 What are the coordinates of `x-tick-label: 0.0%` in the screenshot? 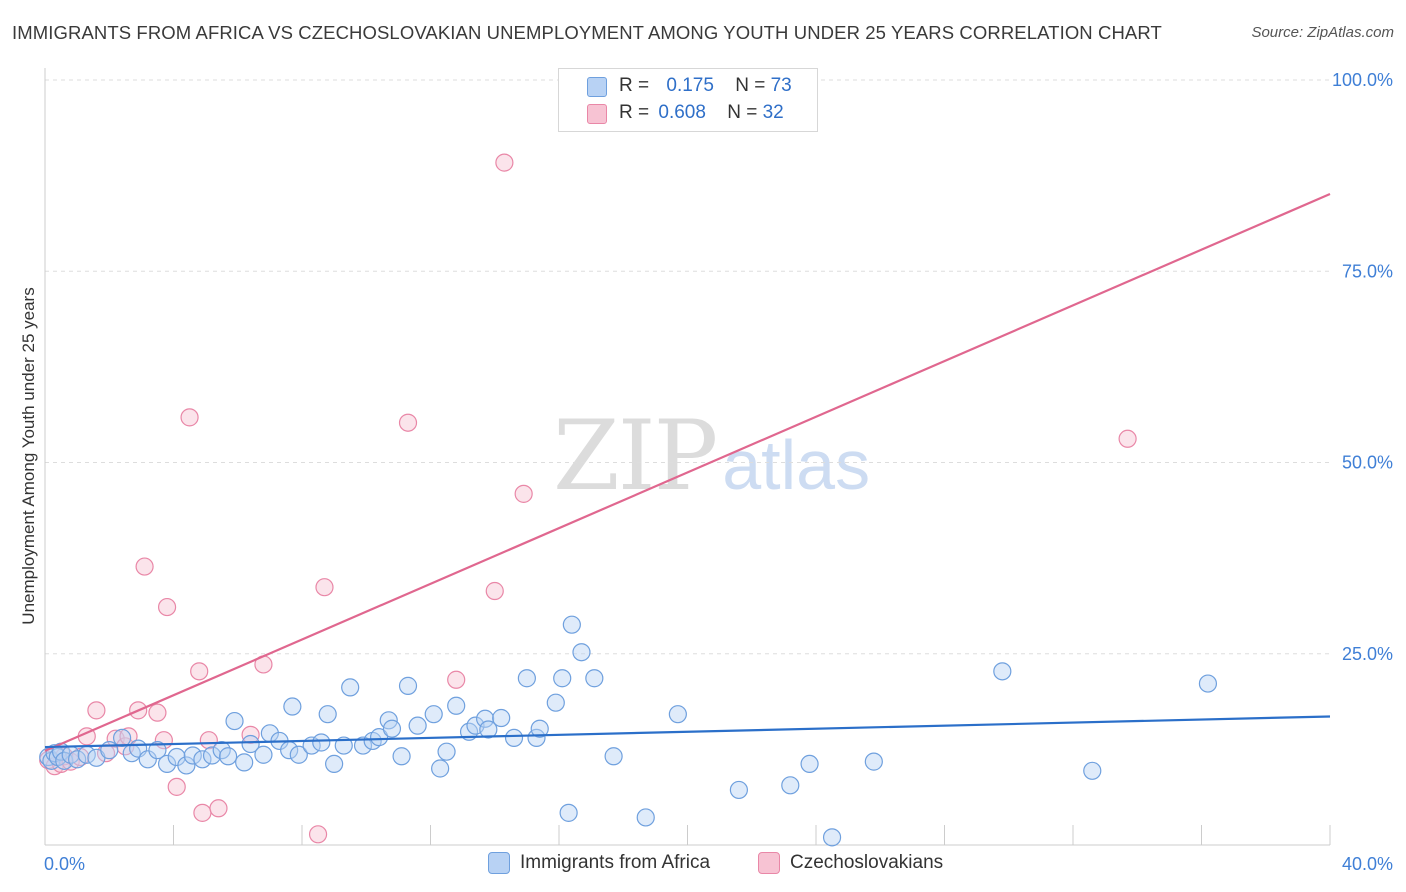 It's located at (64, 864).